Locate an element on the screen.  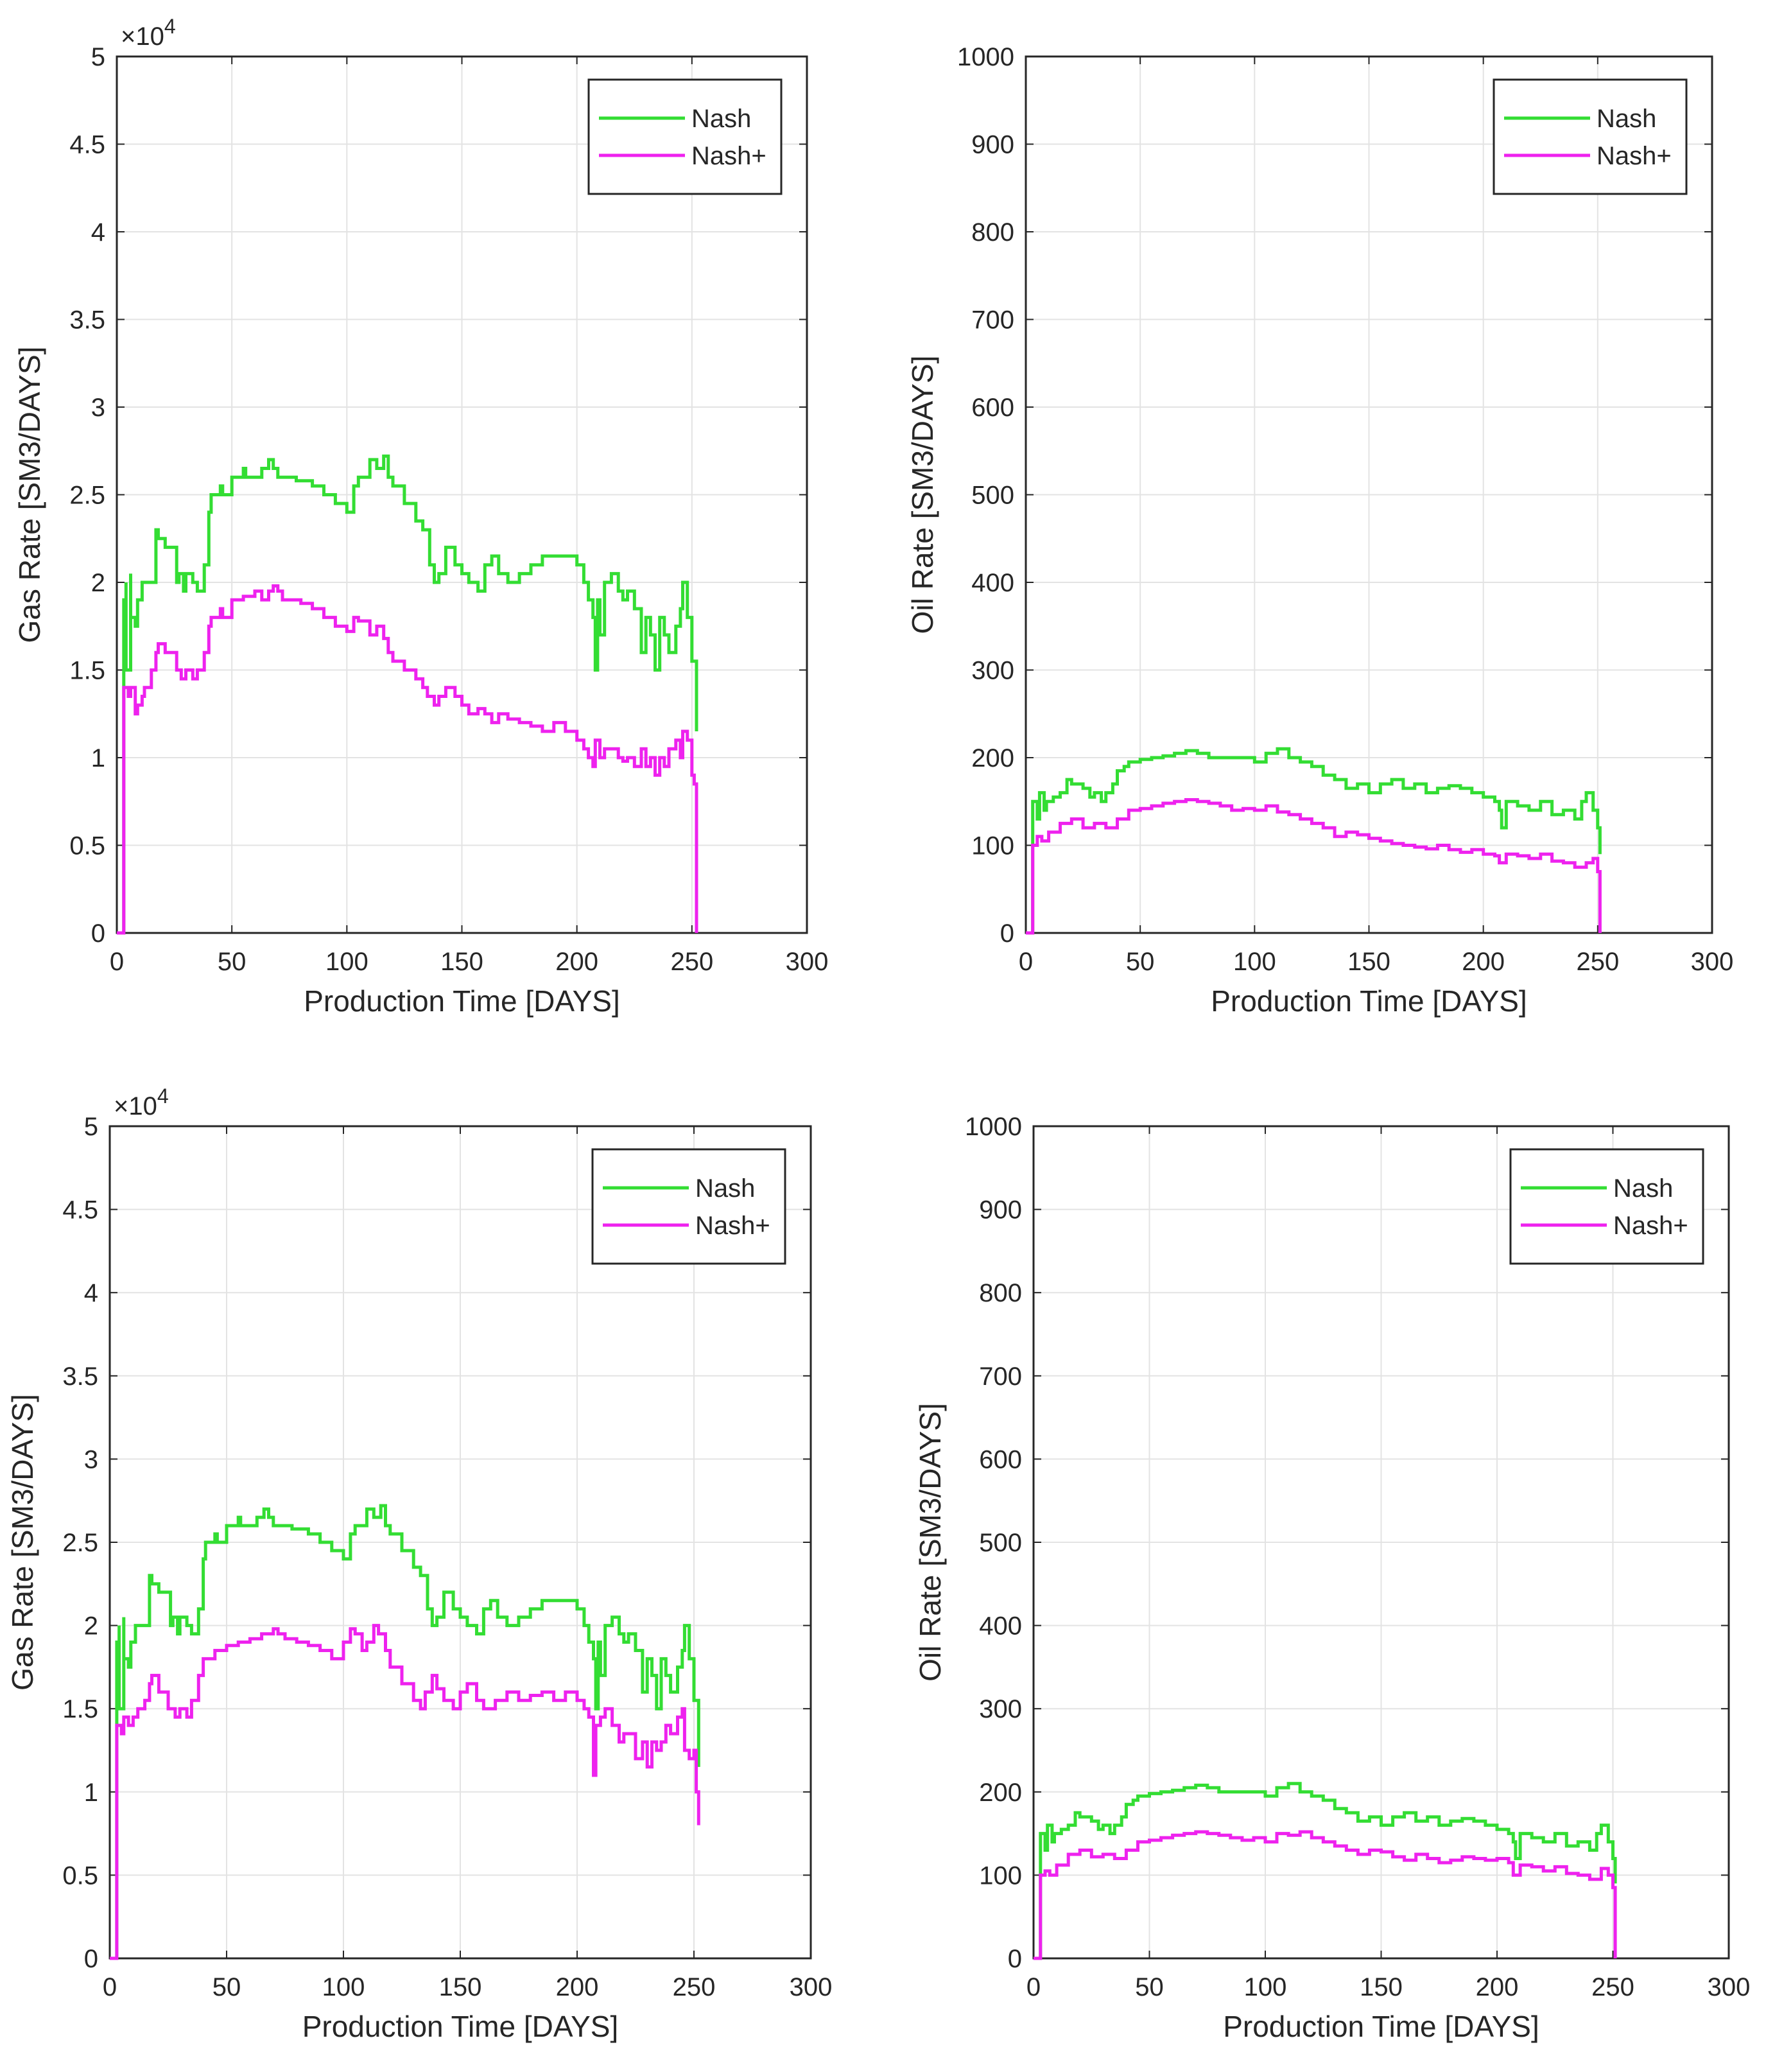
y-tick-label: 4.5 is located at coordinates (87, 145).